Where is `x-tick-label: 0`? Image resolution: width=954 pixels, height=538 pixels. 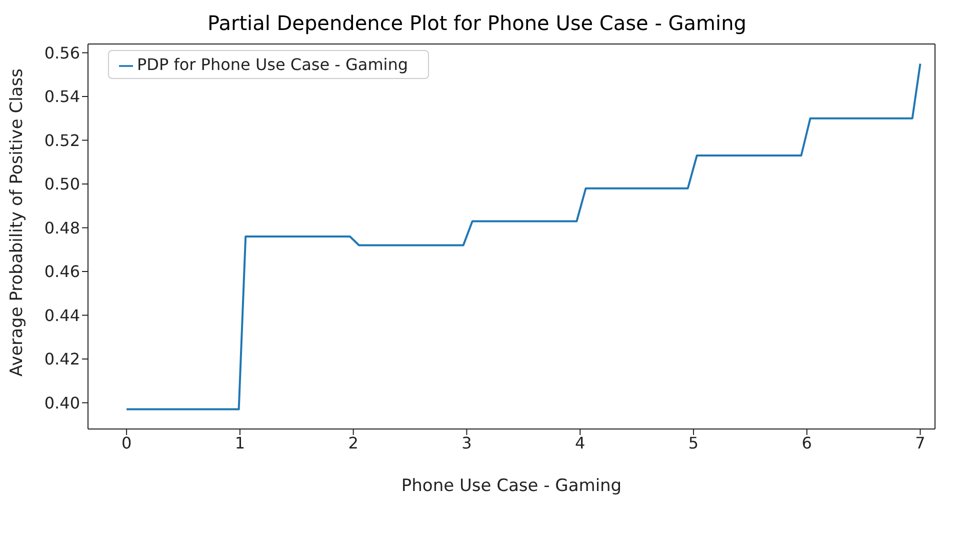 x-tick-label: 0 is located at coordinates (126, 442).